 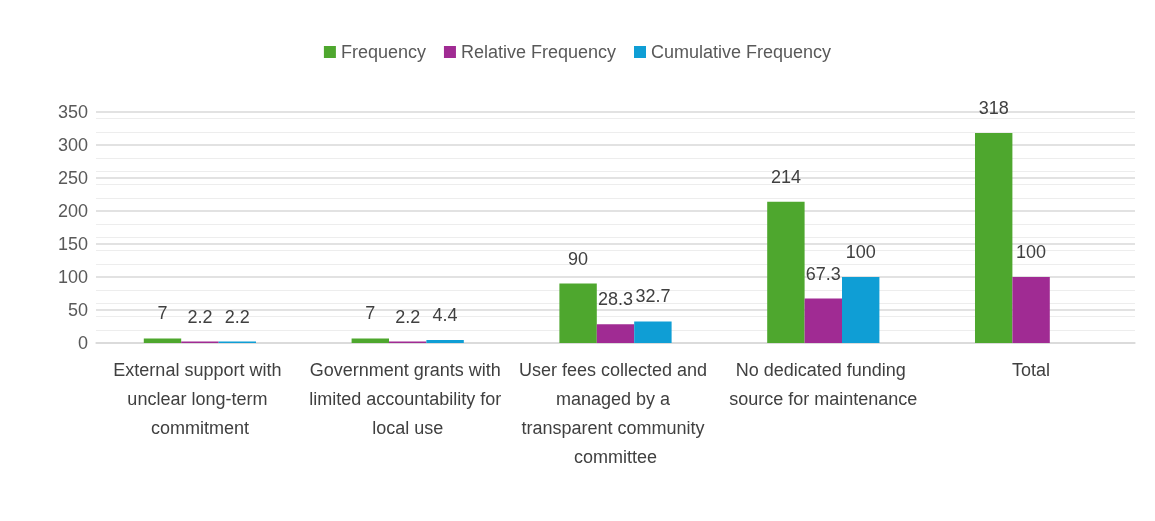 What do you see at coordinates (72, 277) in the screenshot?
I see `y-tick-label: 100` at bounding box center [72, 277].